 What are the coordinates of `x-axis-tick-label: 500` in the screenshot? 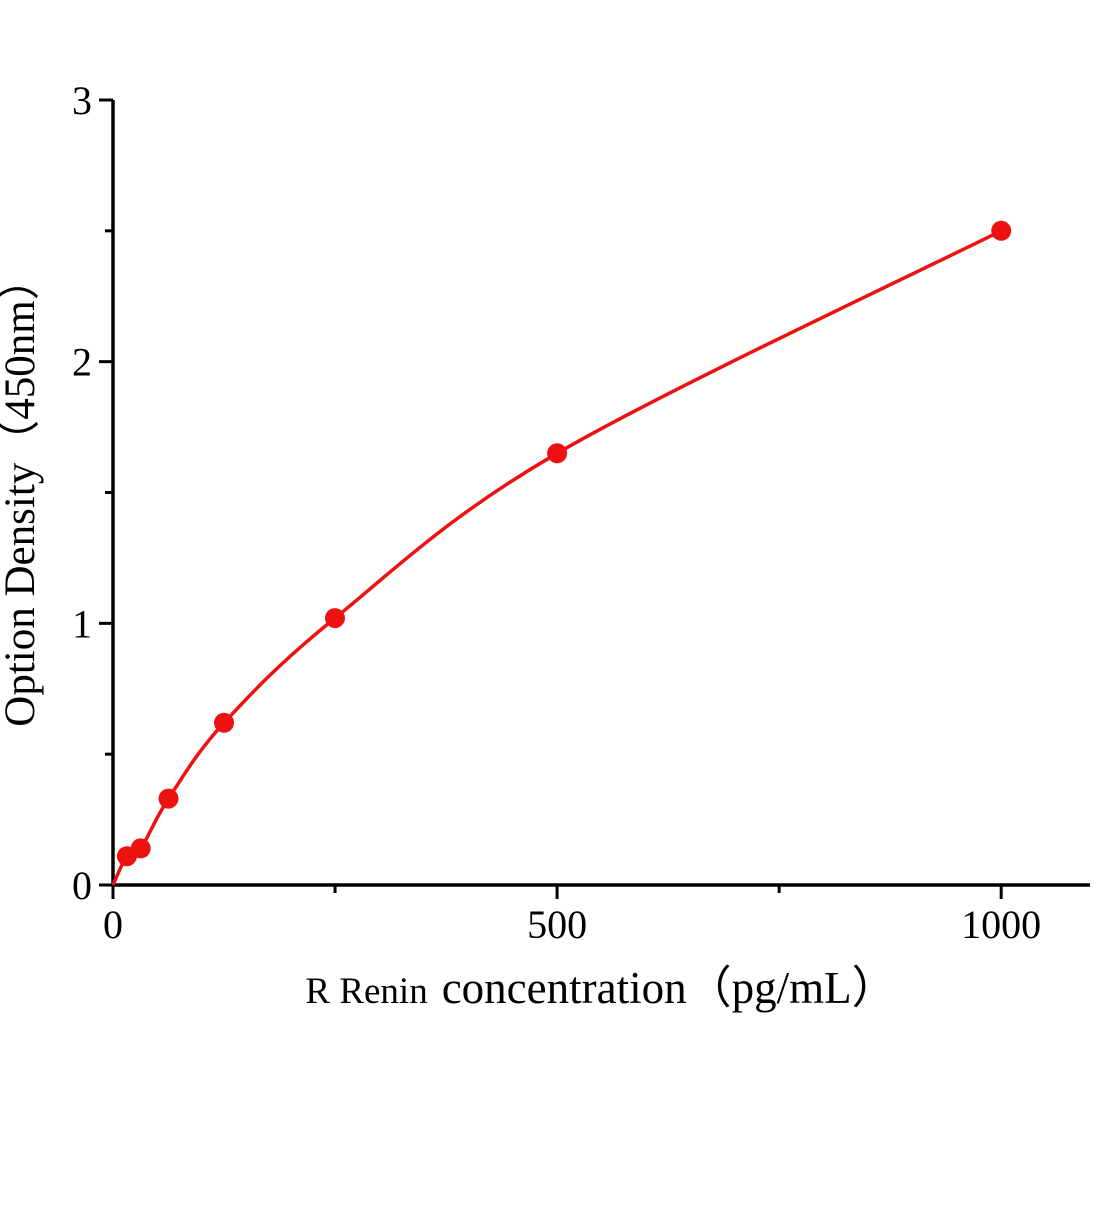 It's located at (557, 924).